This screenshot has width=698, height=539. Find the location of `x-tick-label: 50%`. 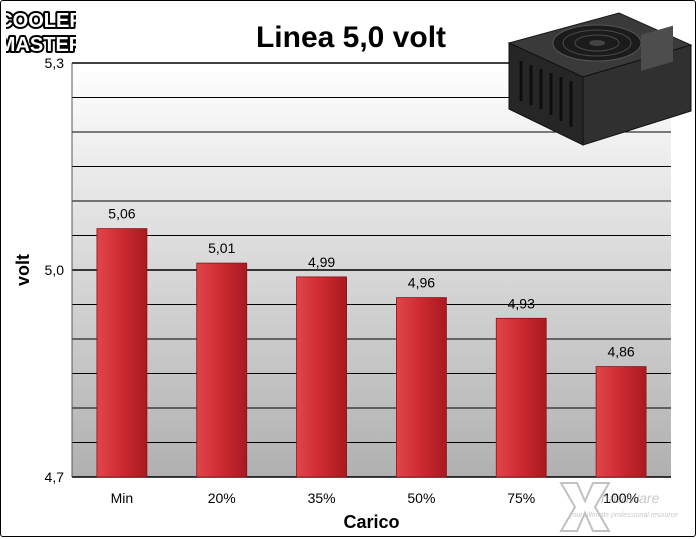

x-tick-label: 50% is located at coordinates (421, 498).